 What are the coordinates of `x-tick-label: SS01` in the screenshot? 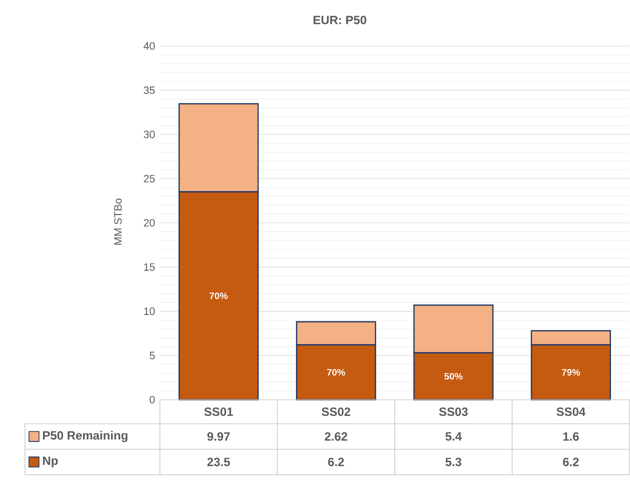 It's located at (218, 412).